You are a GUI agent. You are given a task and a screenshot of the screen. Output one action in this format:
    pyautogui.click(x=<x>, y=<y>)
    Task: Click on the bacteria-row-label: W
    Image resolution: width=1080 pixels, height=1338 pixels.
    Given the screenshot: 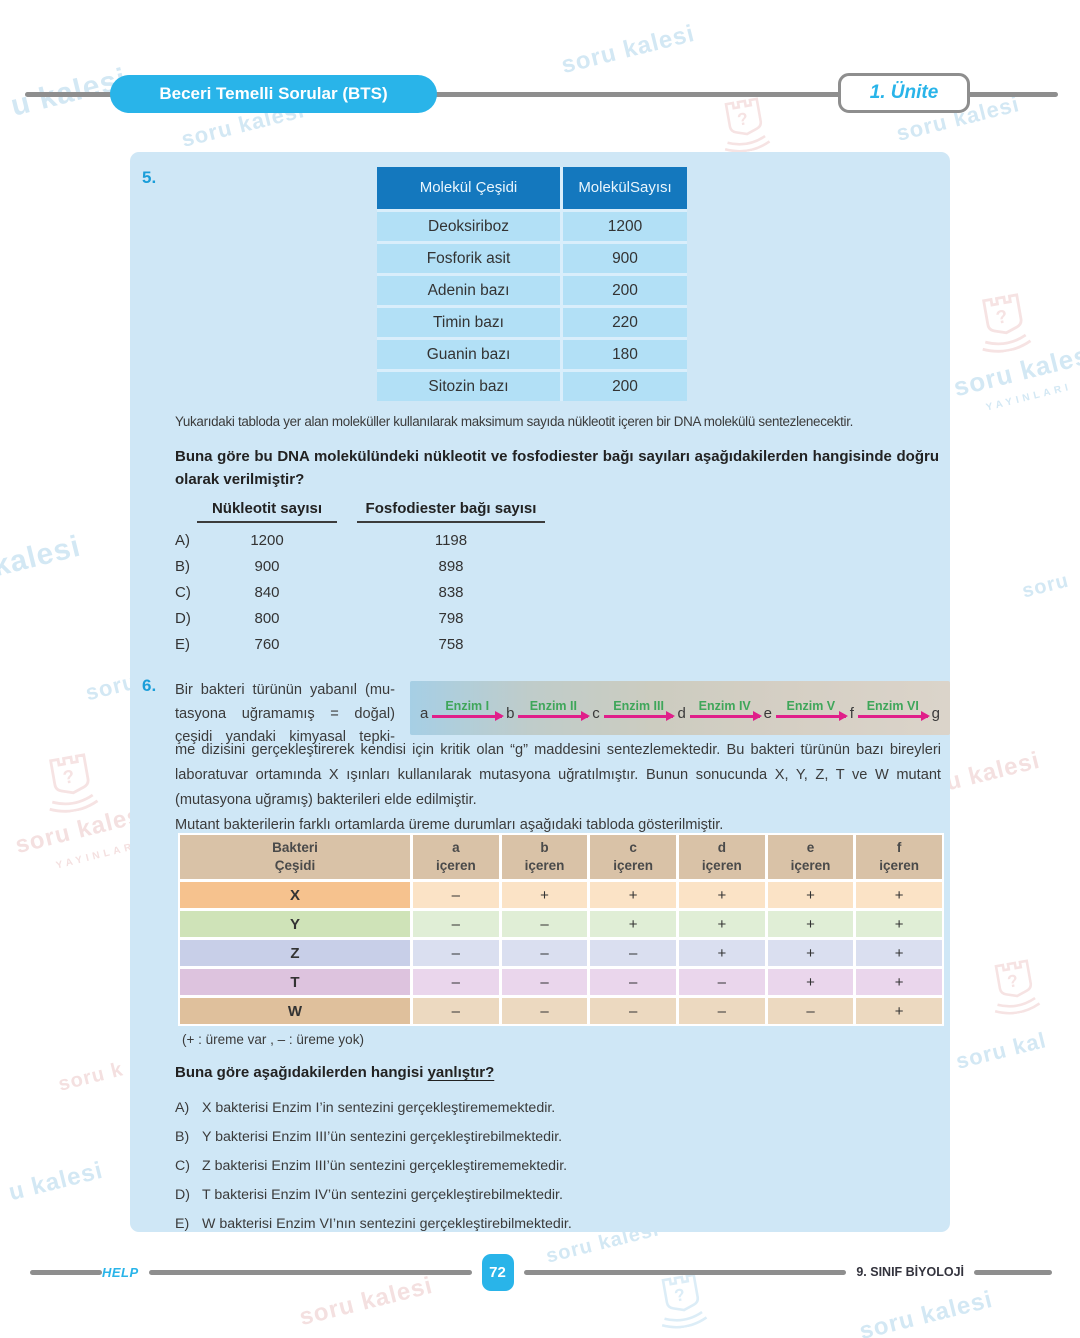 What is the action you would take?
    pyautogui.click(x=295, y=1011)
    